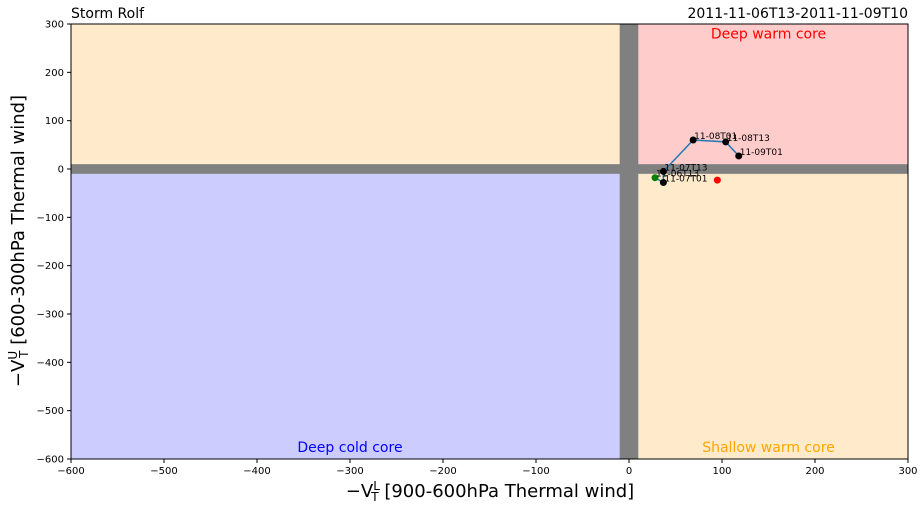 This screenshot has height=512, width=924. I want to click on y-tick-label-3: −300, so click(50, 315).